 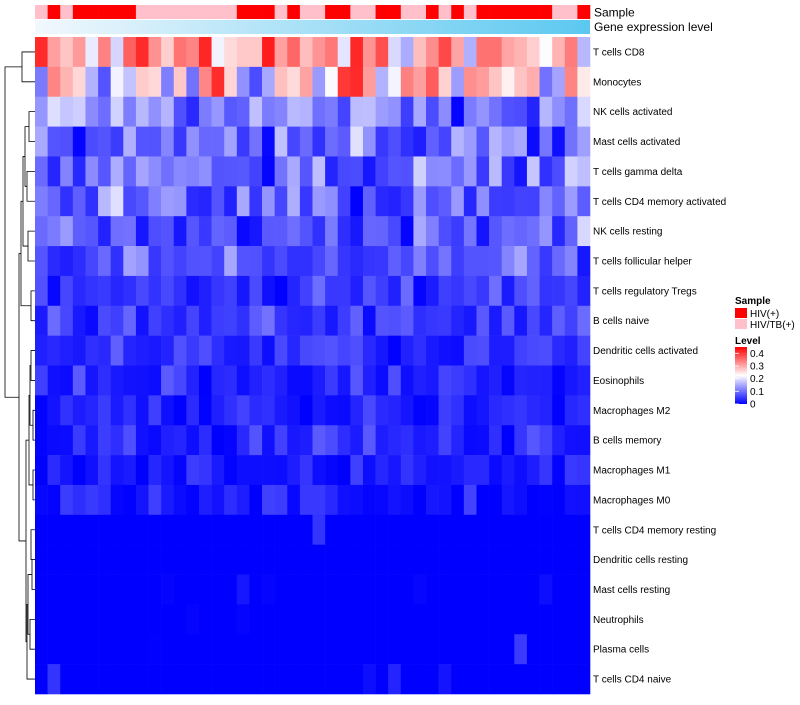 I want to click on row-label: T cells CD4 naive, so click(x=632, y=680).